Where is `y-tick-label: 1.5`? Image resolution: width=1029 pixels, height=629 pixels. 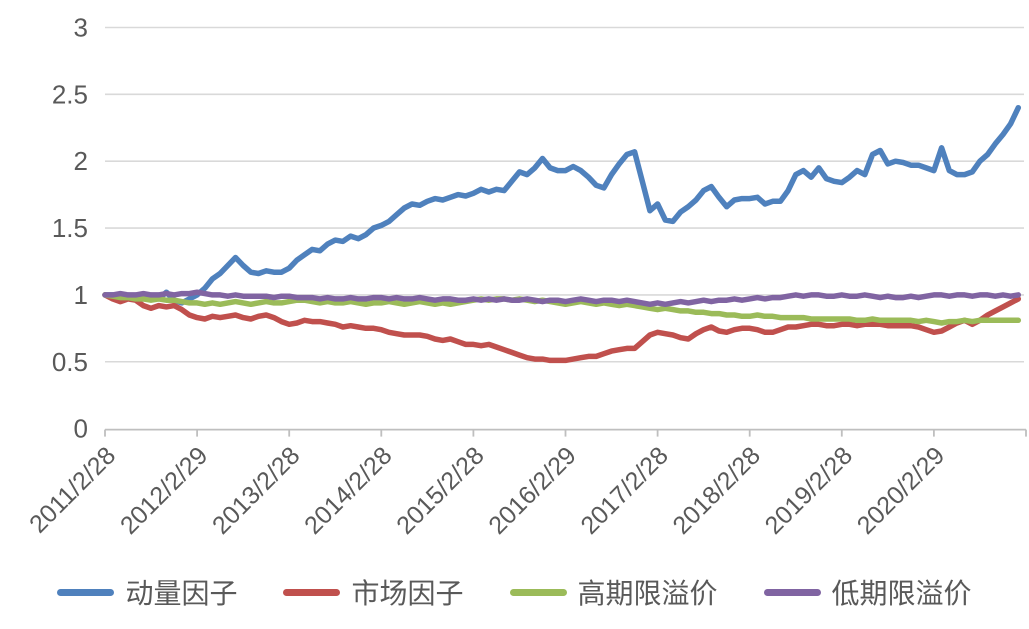 y-tick-label: 1.5 is located at coordinates (70, 228).